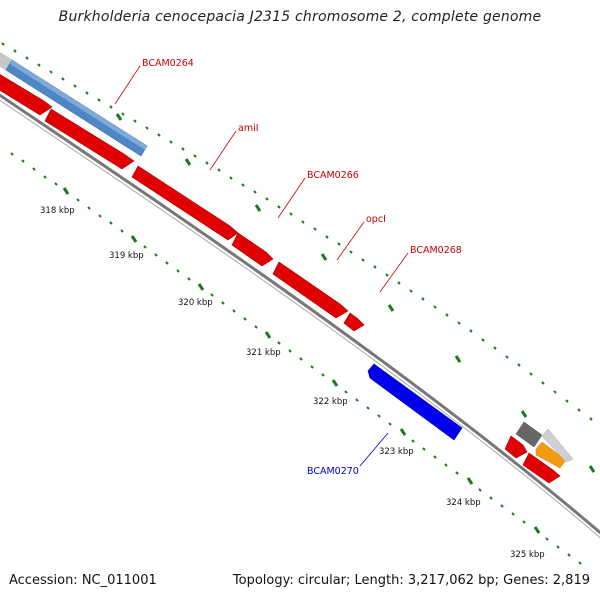 Image resolution: width=600 pixels, height=600 pixels. What do you see at coordinates (195, 303) in the screenshot?
I see `scale-label-320: 320 kbp` at bounding box center [195, 303].